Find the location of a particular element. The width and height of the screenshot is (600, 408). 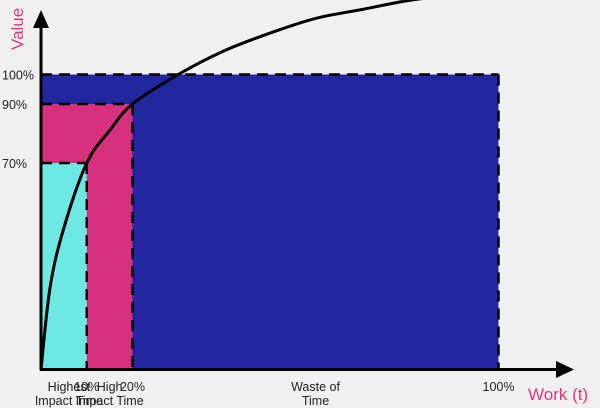

x-axis-arrow is located at coordinates (565, 369).